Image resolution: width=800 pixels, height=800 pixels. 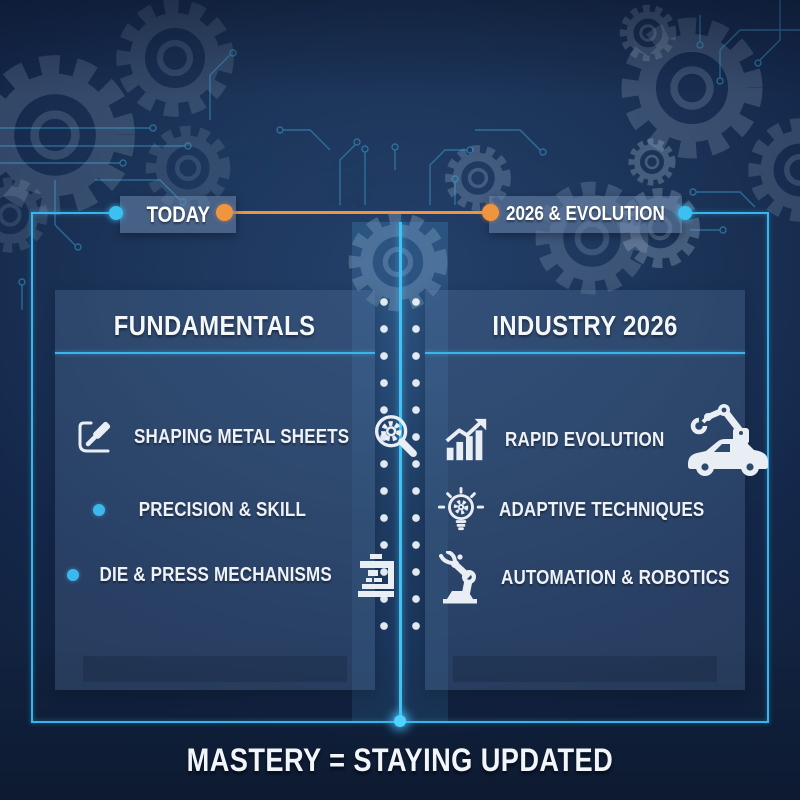 I want to click on dotted-column-right, so click(x=416, y=473).